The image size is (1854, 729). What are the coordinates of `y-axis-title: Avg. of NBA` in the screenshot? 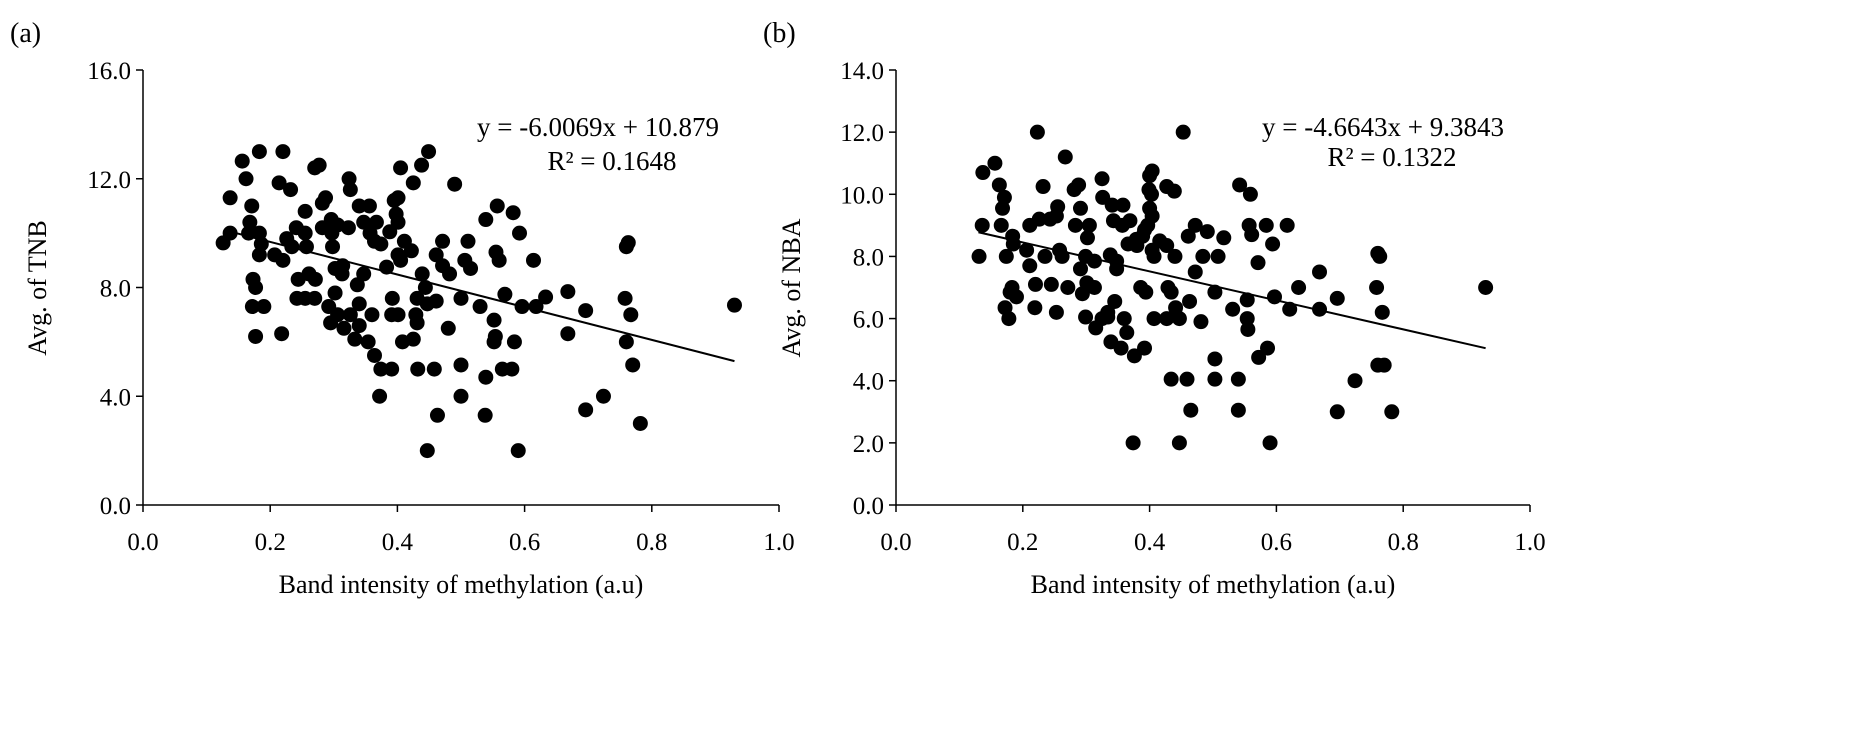 It's located at (791, 287).